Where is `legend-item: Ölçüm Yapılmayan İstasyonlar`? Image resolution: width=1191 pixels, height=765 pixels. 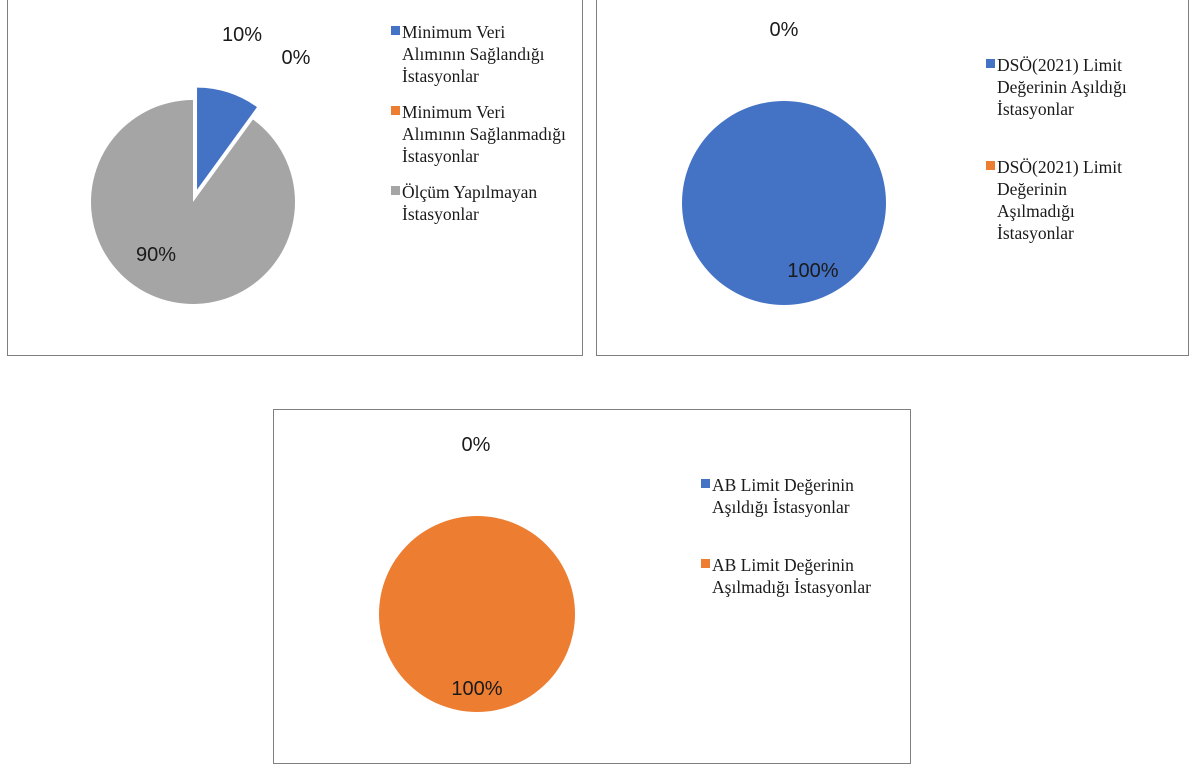 legend-item: Ölçüm Yapılmayan İstasyonlar is located at coordinates (481, 203).